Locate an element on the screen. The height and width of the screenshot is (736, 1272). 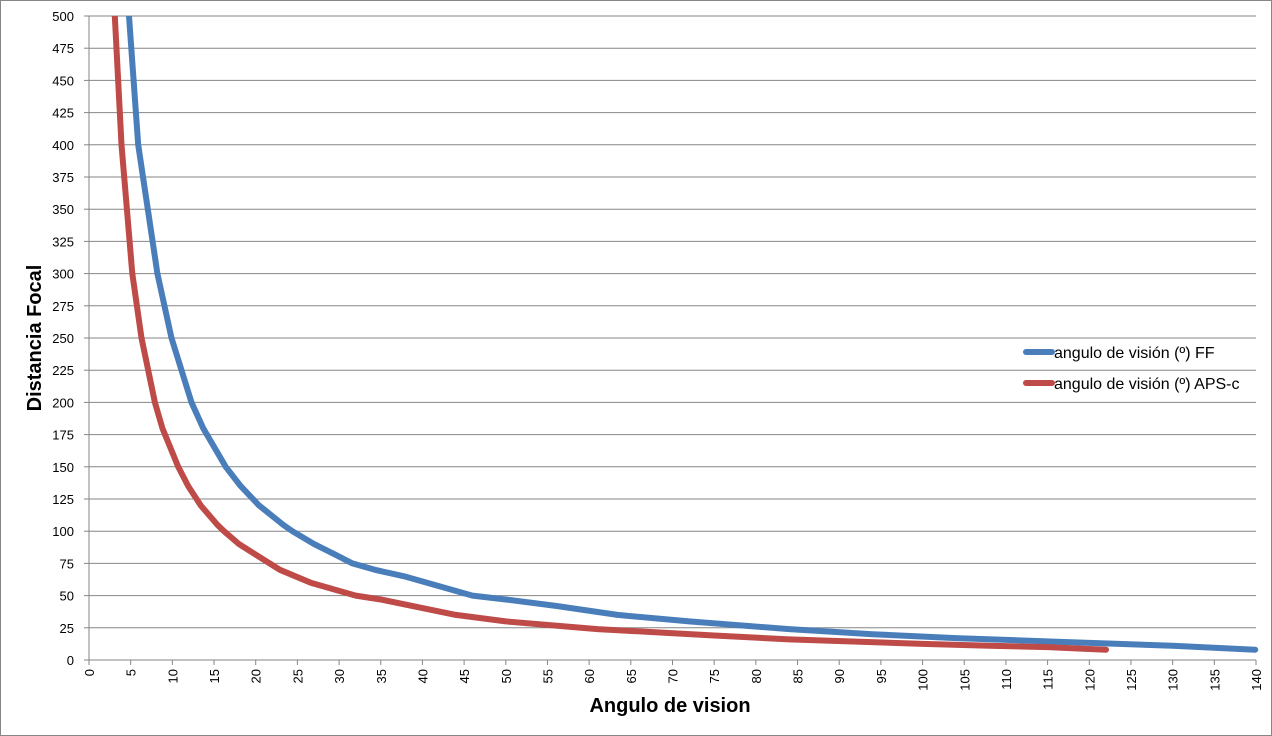
x-tick-label: 115 is located at coordinates (1048, 679).